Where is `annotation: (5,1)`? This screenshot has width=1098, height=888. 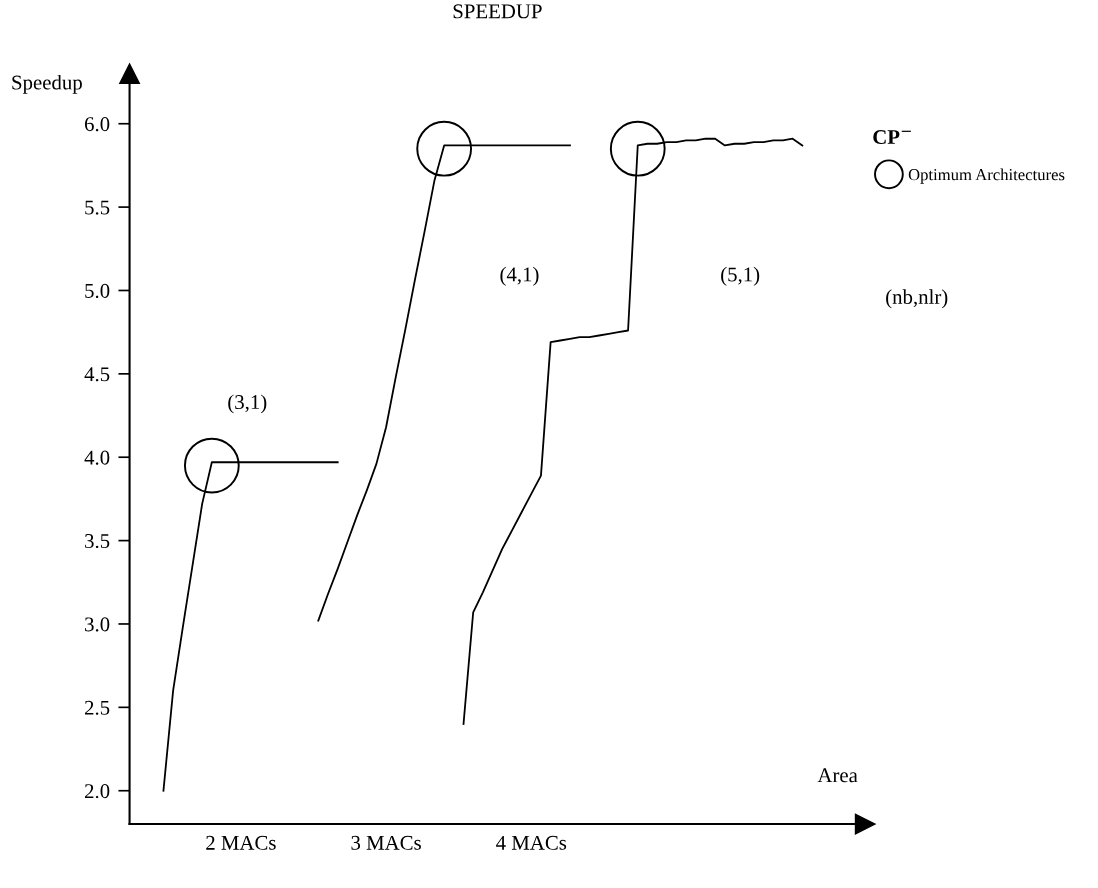
annotation: (5,1) is located at coordinates (740, 276).